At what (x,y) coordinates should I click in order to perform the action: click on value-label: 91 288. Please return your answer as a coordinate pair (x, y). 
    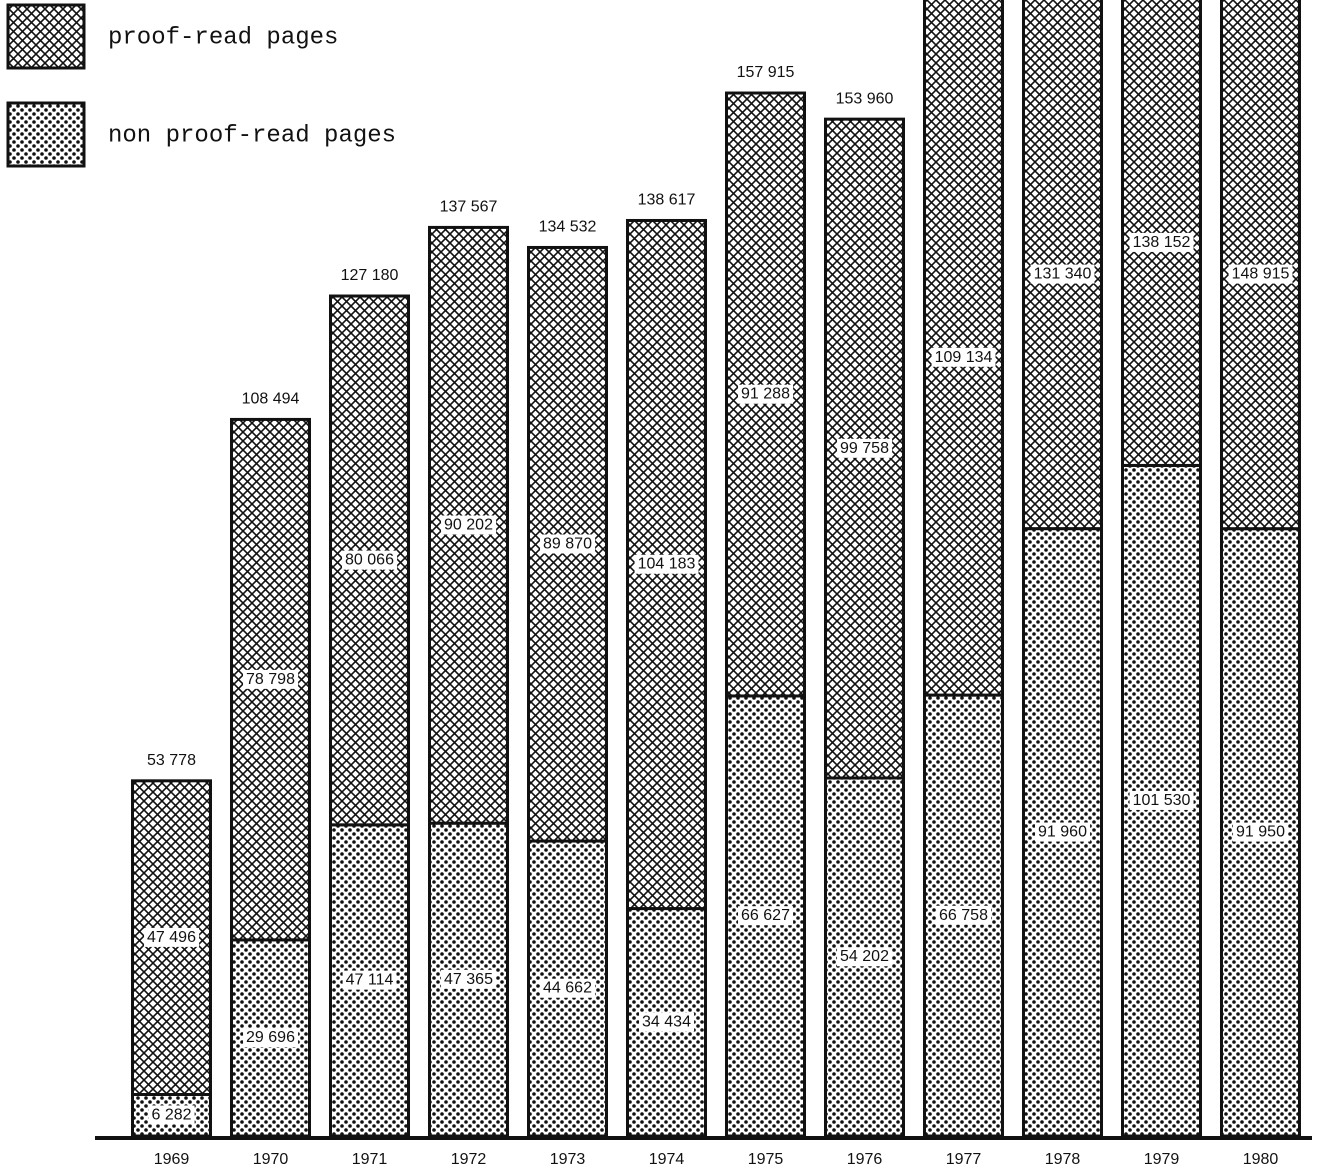
    Looking at the image, I should click on (765, 394).